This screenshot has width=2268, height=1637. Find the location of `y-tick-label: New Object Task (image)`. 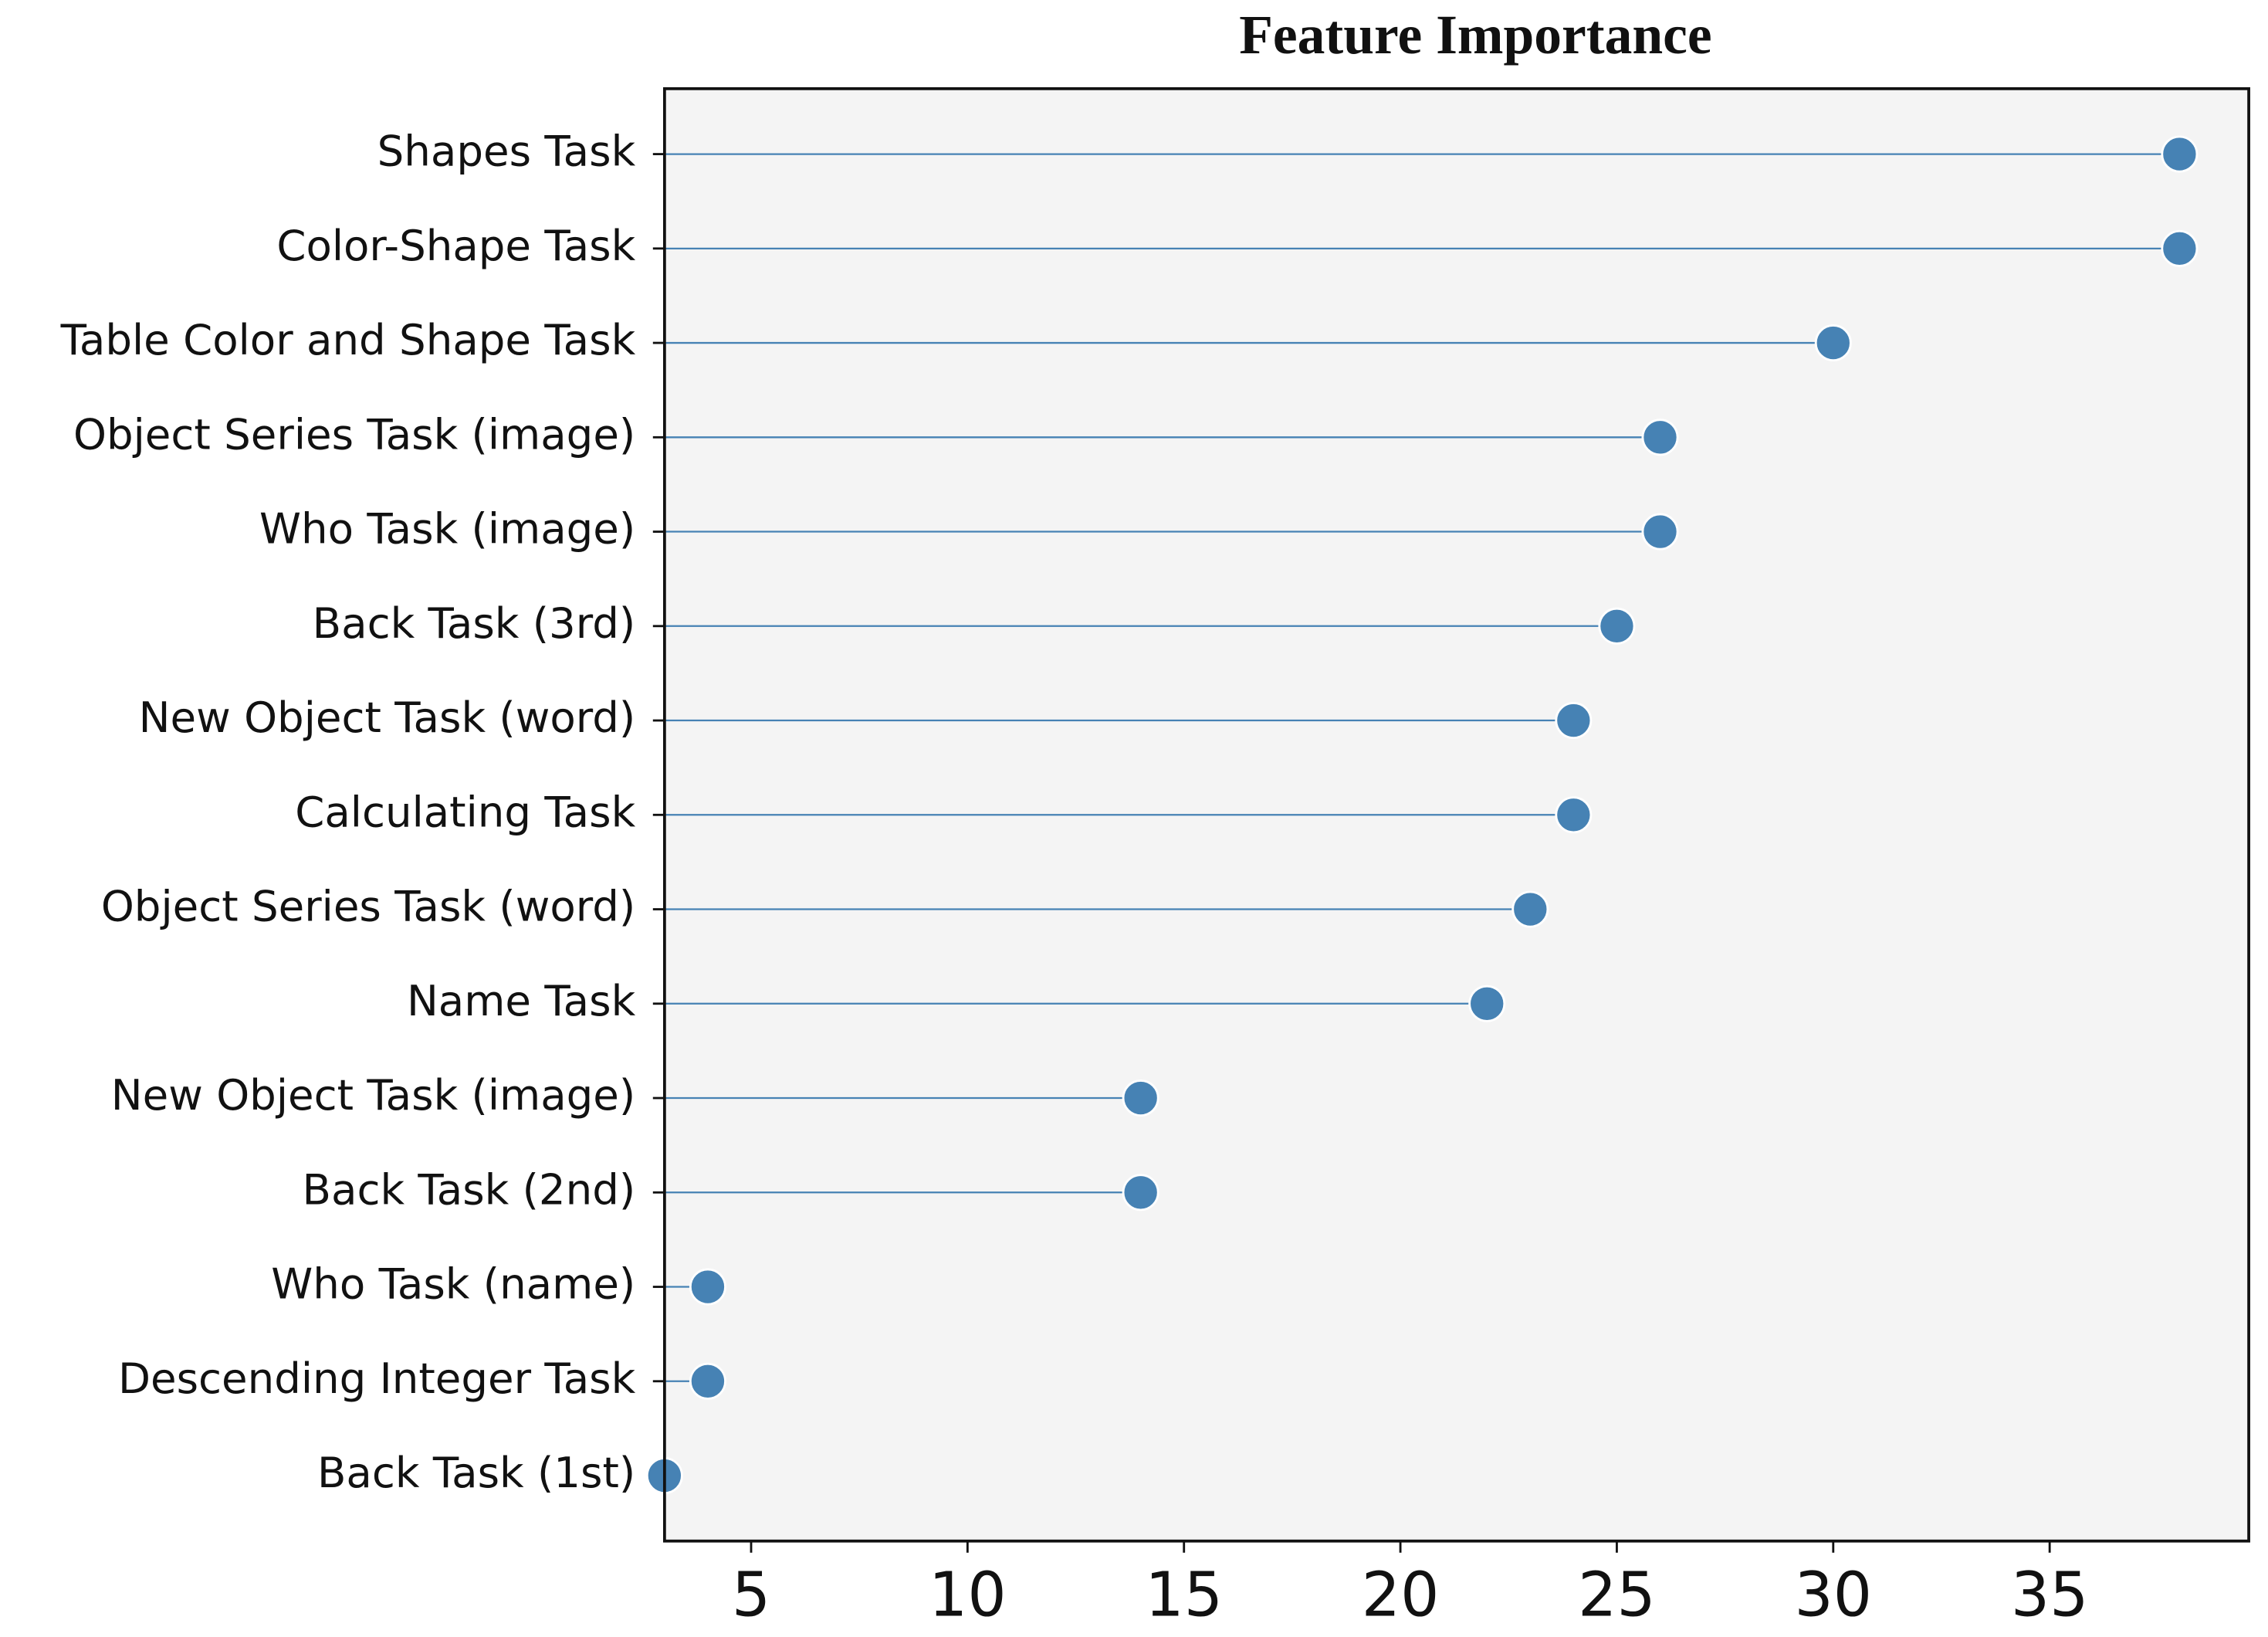

y-tick-label: New Object Task (image) is located at coordinates (373, 1095).